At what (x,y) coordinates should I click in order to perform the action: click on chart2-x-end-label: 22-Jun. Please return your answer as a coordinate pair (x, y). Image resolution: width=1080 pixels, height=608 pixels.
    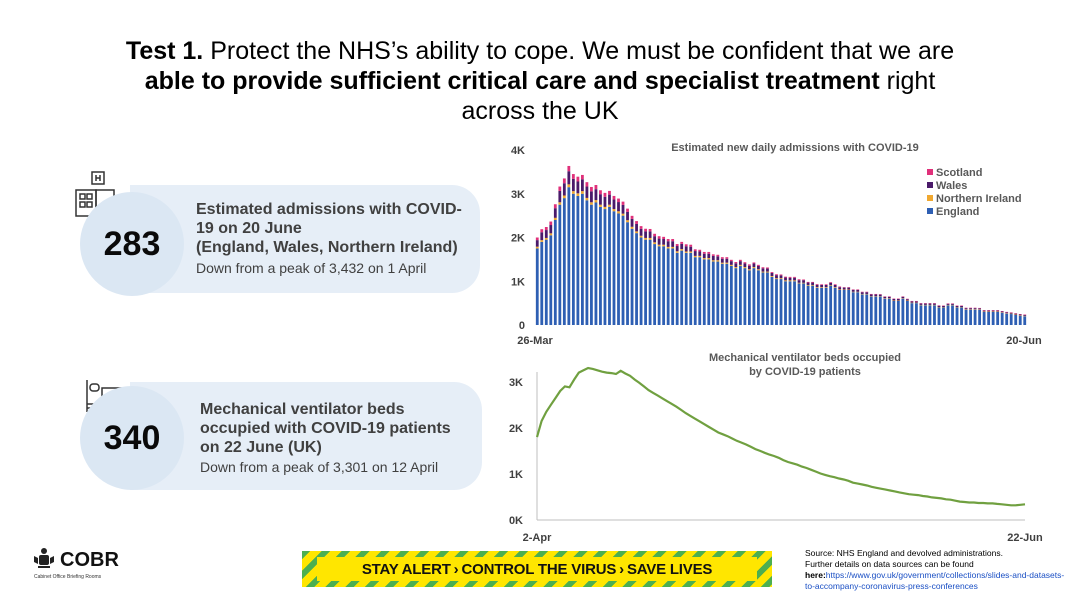
    Looking at the image, I should click on (1025, 538).